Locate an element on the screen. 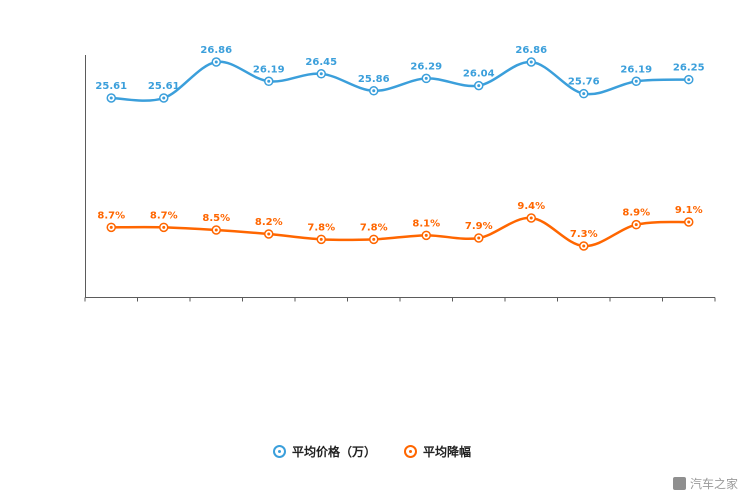 This screenshot has width=744, height=496. legend-item-avg-price: 平均价格（万） is located at coordinates (324, 451).